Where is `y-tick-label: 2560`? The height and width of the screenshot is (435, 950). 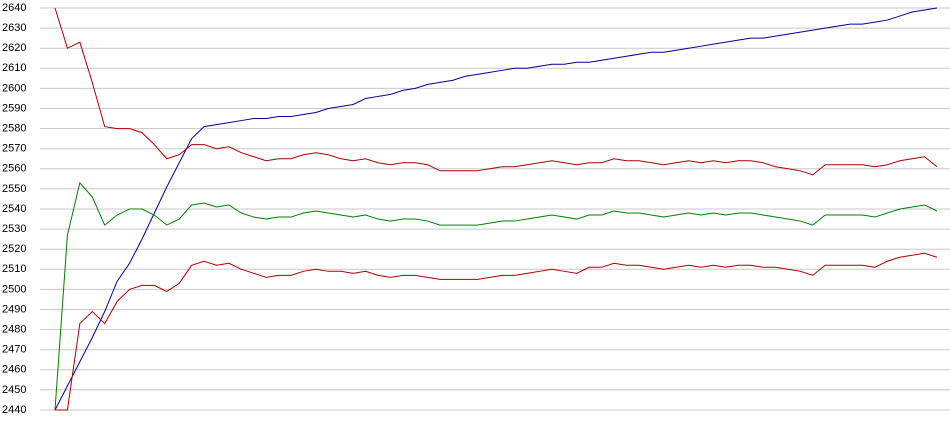
y-tick-label: 2560 is located at coordinates (14, 169).